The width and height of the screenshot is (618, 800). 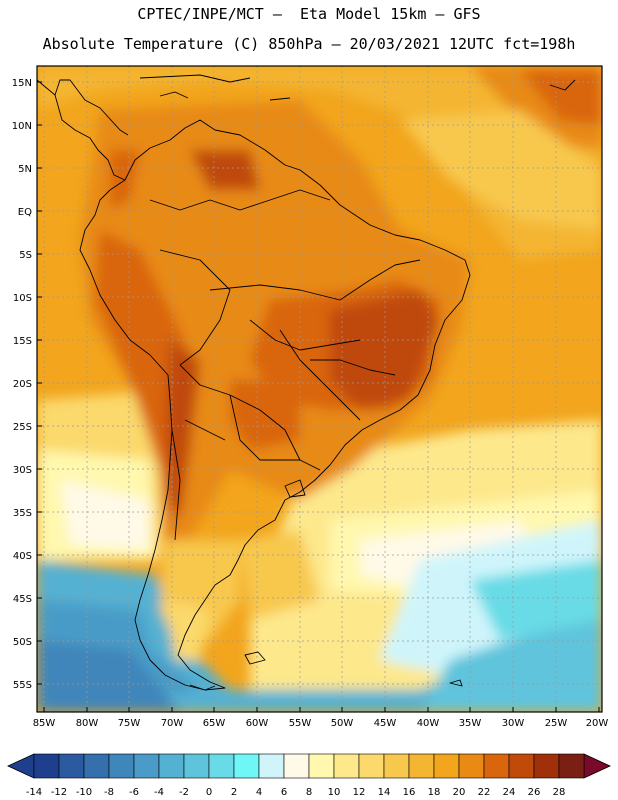 I want to click on lat-label: 40S, so click(x=22, y=556).